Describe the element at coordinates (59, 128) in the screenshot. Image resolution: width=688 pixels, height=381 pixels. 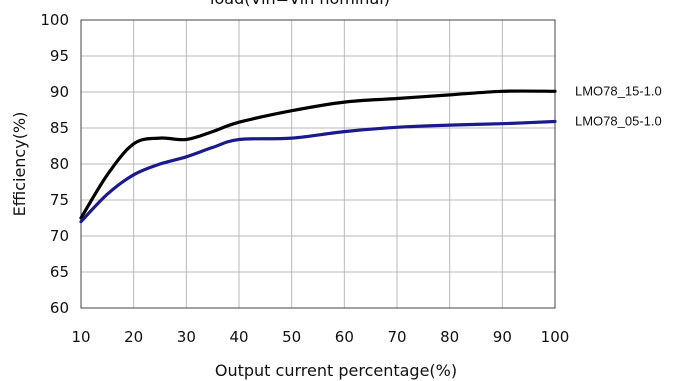
I see `y-tick-label: 85` at that location.